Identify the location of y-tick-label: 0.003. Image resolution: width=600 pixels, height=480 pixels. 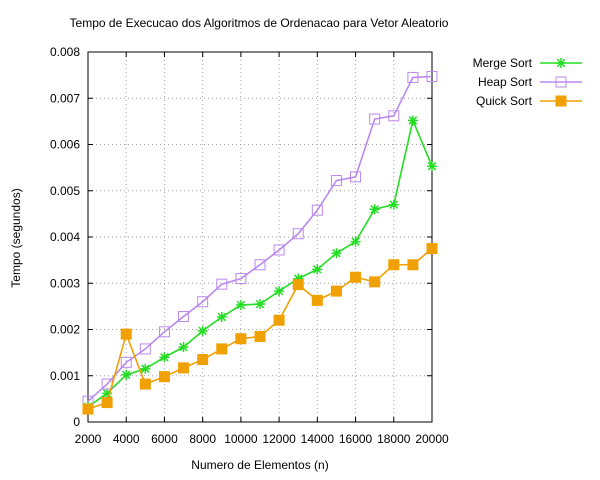
(65, 283).